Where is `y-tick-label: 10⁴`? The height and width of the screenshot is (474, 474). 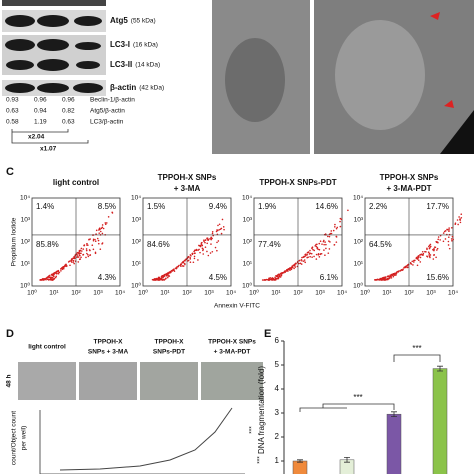
y-tick-label: 10⁴ is located at coordinates (25, 198).